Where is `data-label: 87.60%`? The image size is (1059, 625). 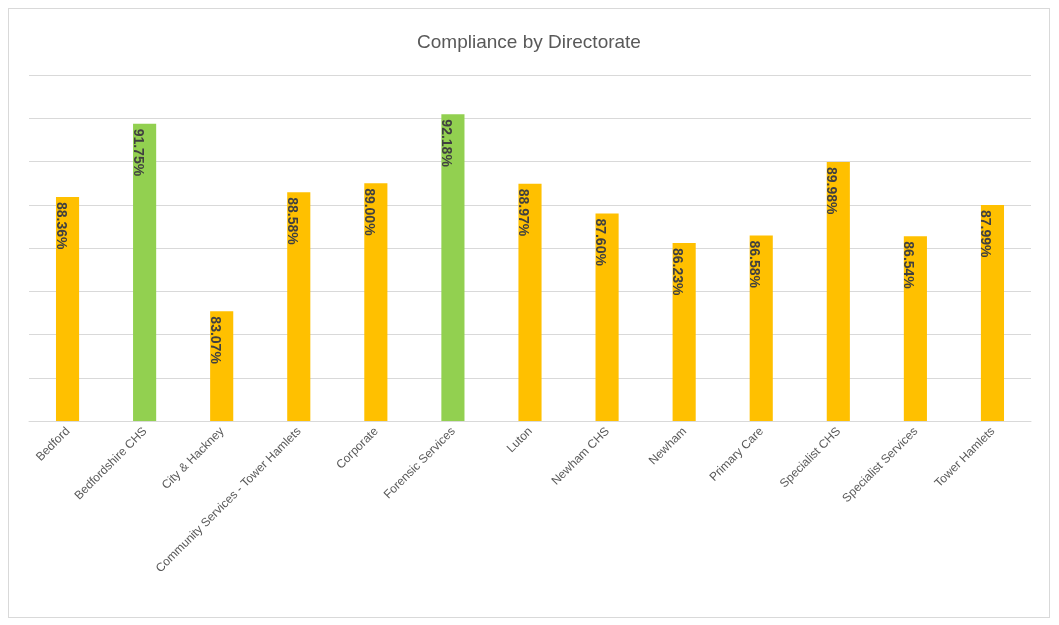 data-label: 87.60% is located at coordinates (601, 242).